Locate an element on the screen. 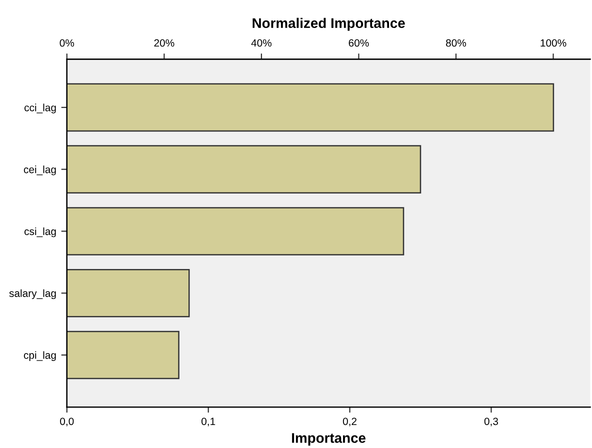  x2-tick-label: 20% is located at coordinates (164, 43).